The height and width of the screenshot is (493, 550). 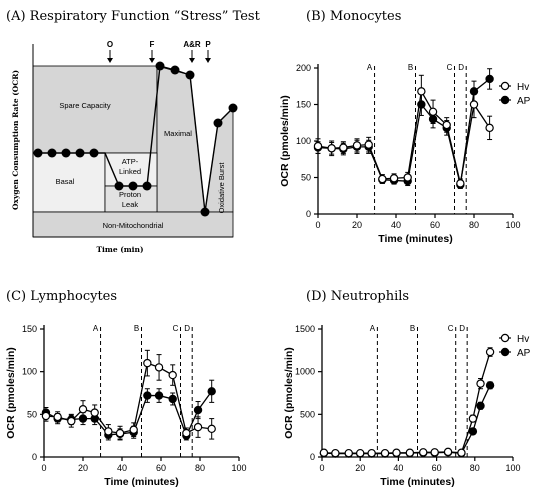 I want to click on proton-leak-region, so click(x=131, y=199).